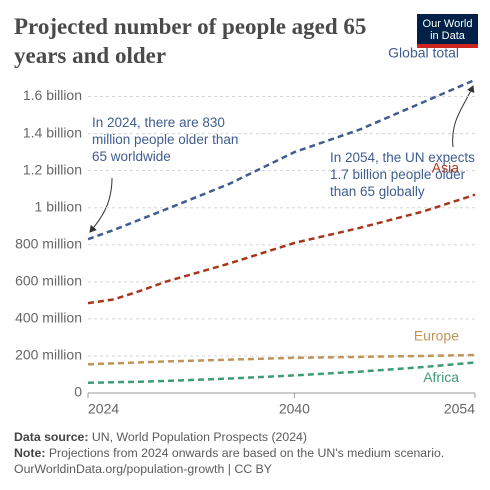 This screenshot has height=490, width=490. Describe the element at coordinates (448, 24) in the screenshot. I see `logo-text: Our World` at that location.